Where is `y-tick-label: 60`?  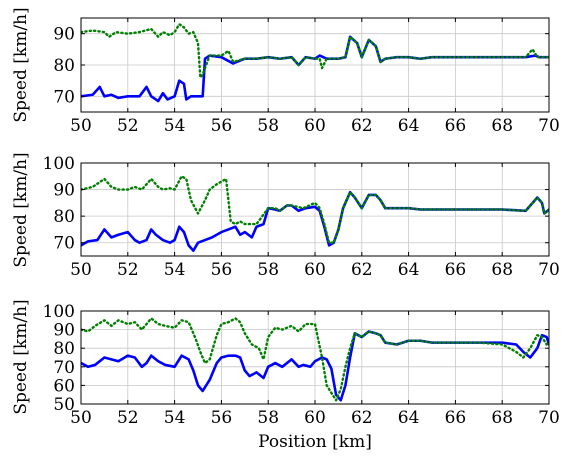 y-tick-label: 60 is located at coordinates (64, 386).